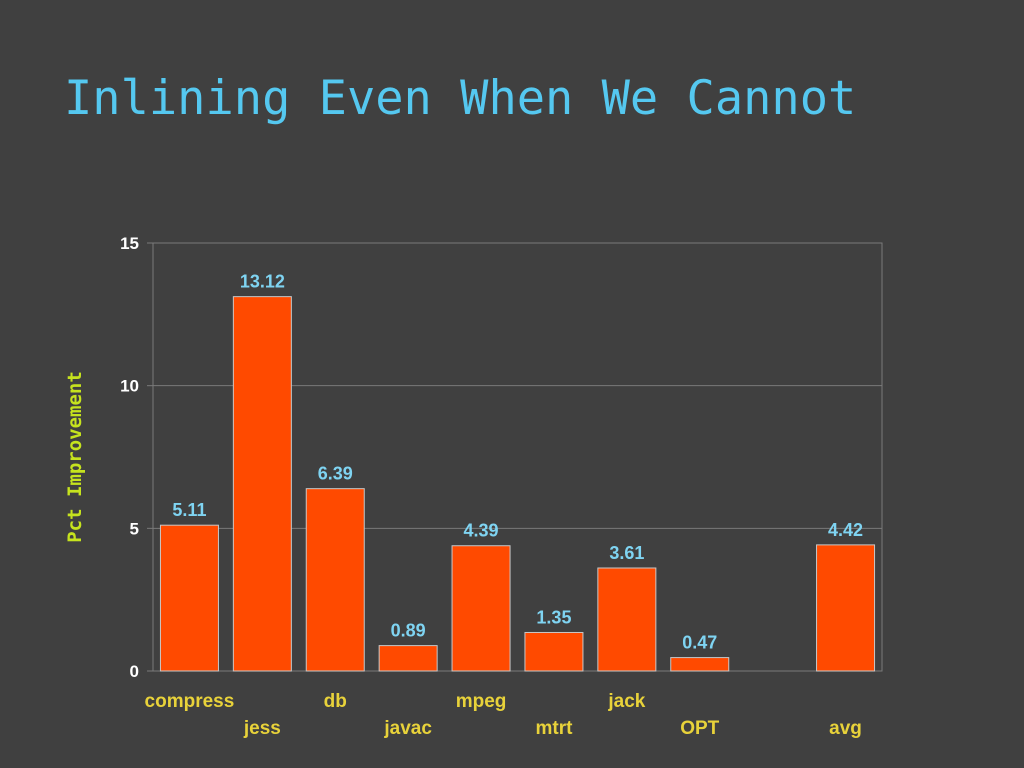  What do you see at coordinates (503, 715) in the screenshot?
I see `category-labels: compress jess db javac mpeg mtrt jack OPT avg` at bounding box center [503, 715].